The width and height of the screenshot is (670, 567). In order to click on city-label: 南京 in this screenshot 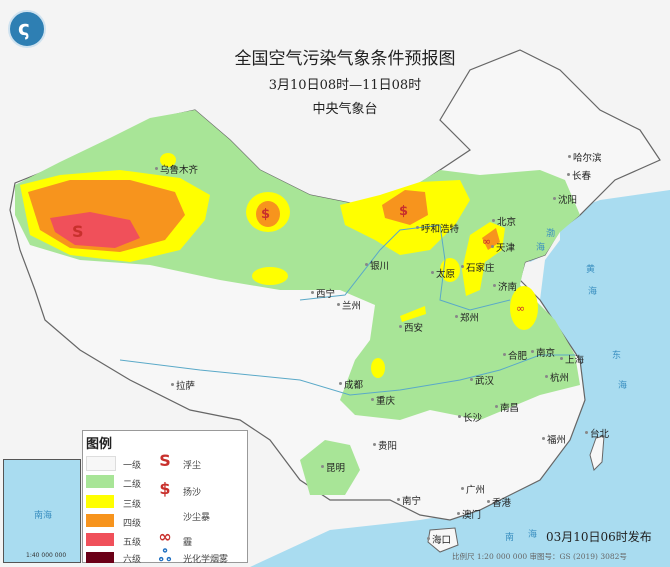, I will do `click(542, 352)`.